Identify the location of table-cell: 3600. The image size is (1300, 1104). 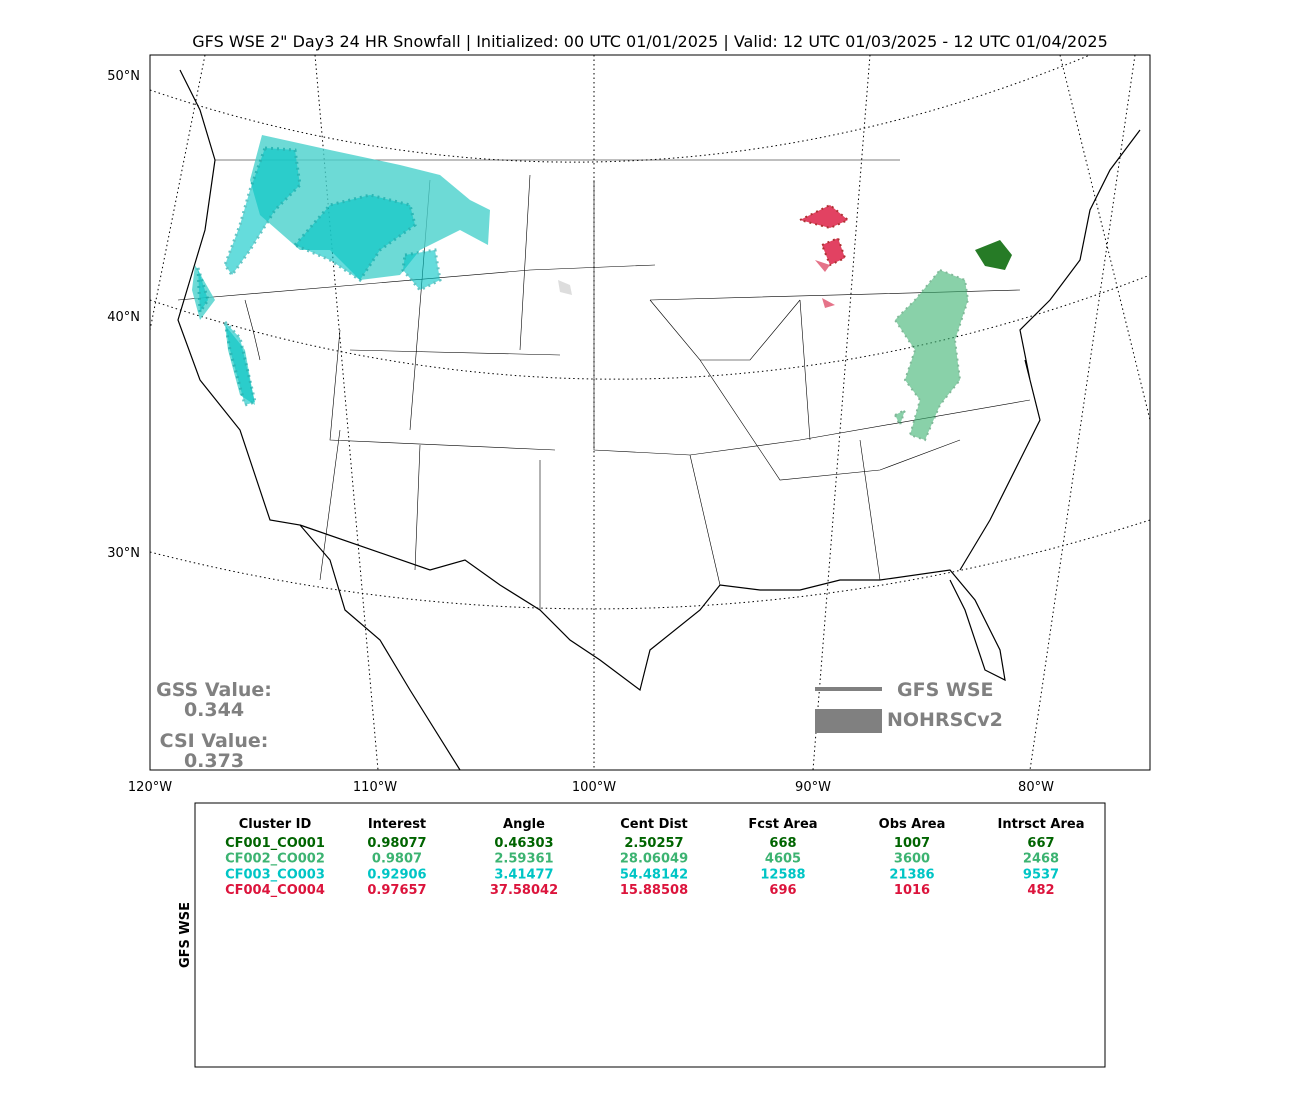
(912, 859).